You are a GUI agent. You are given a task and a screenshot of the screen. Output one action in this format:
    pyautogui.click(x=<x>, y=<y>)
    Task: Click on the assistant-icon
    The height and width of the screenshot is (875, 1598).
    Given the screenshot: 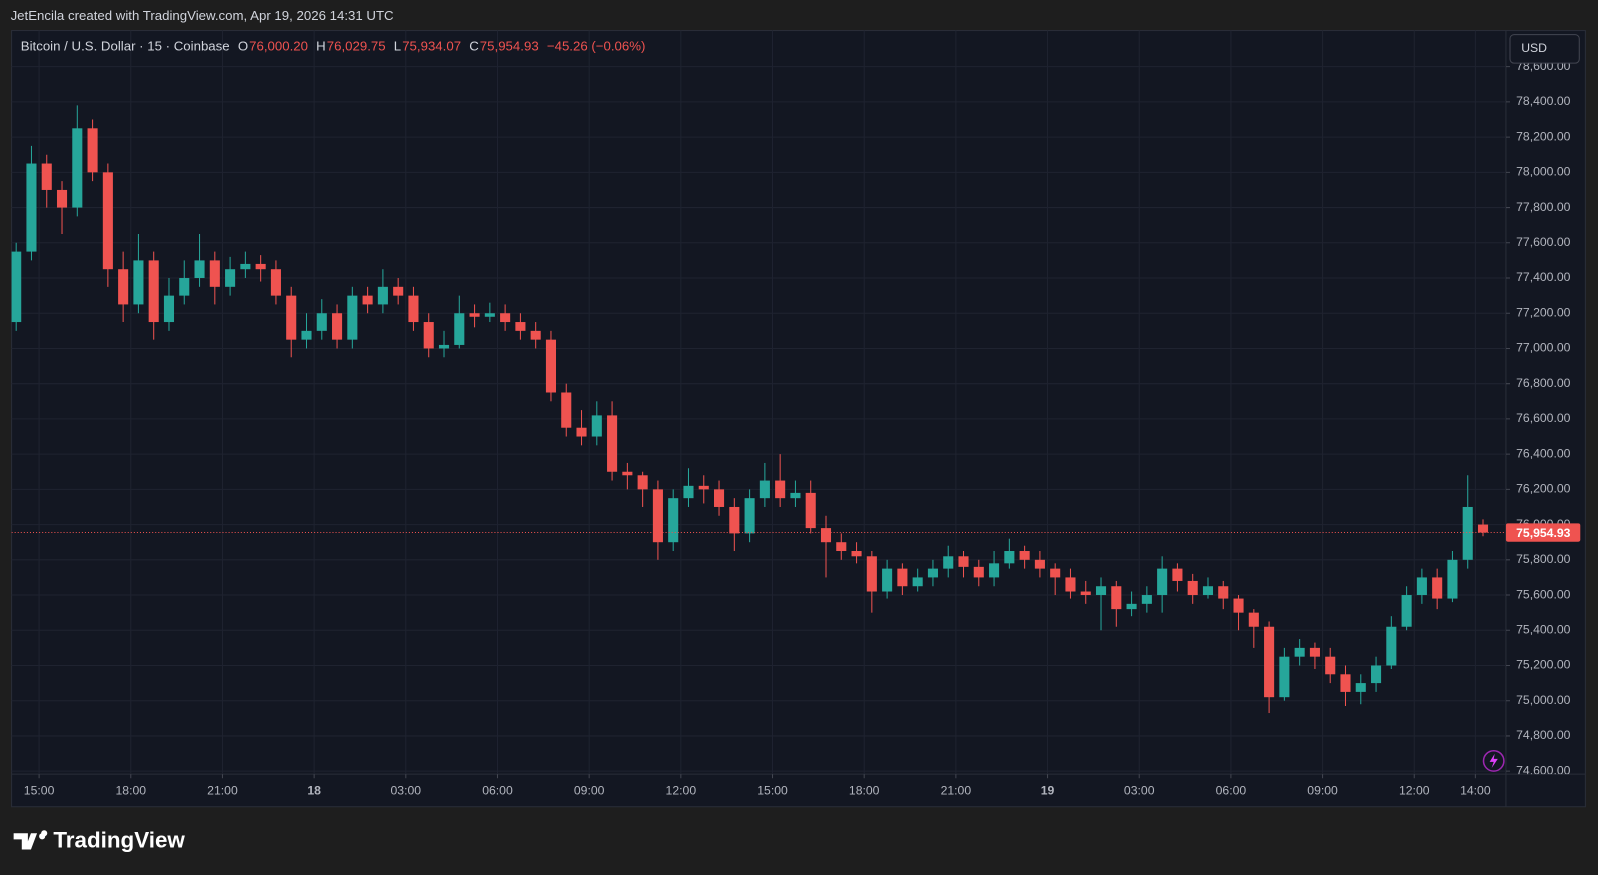 What is the action you would take?
    pyautogui.click(x=1493, y=760)
    